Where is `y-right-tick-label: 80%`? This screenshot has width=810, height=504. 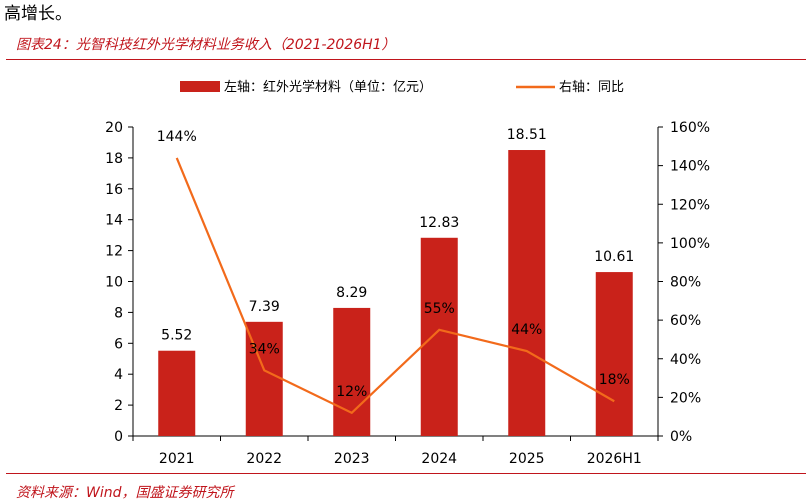 y-right-tick-label: 80% is located at coordinates (685, 283).